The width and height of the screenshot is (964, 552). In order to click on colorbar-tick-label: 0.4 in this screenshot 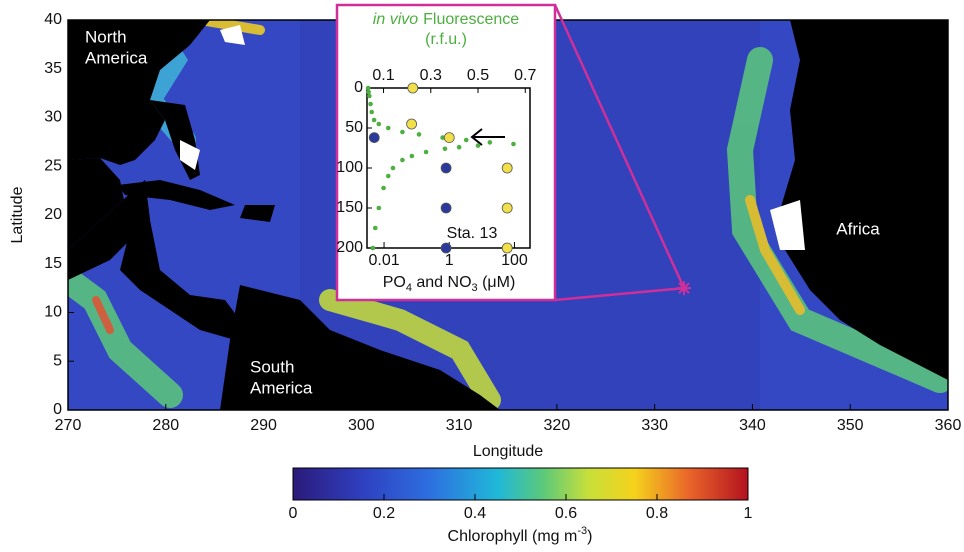, I will do `click(475, 513)`.